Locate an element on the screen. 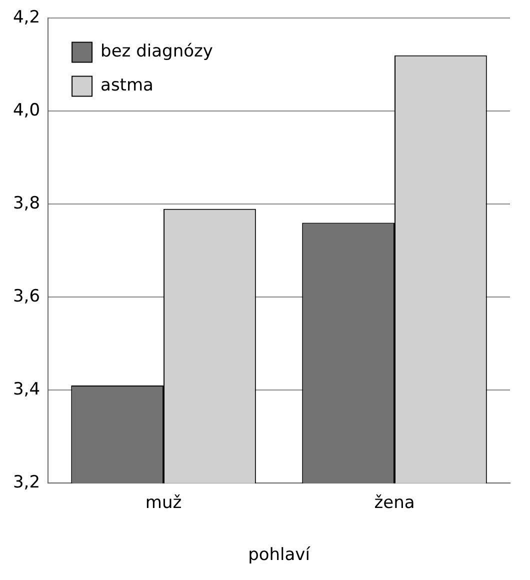 The width and height of the screenshot is (530, 580). x-tick-label: žena is located at coordinates (394, 502).